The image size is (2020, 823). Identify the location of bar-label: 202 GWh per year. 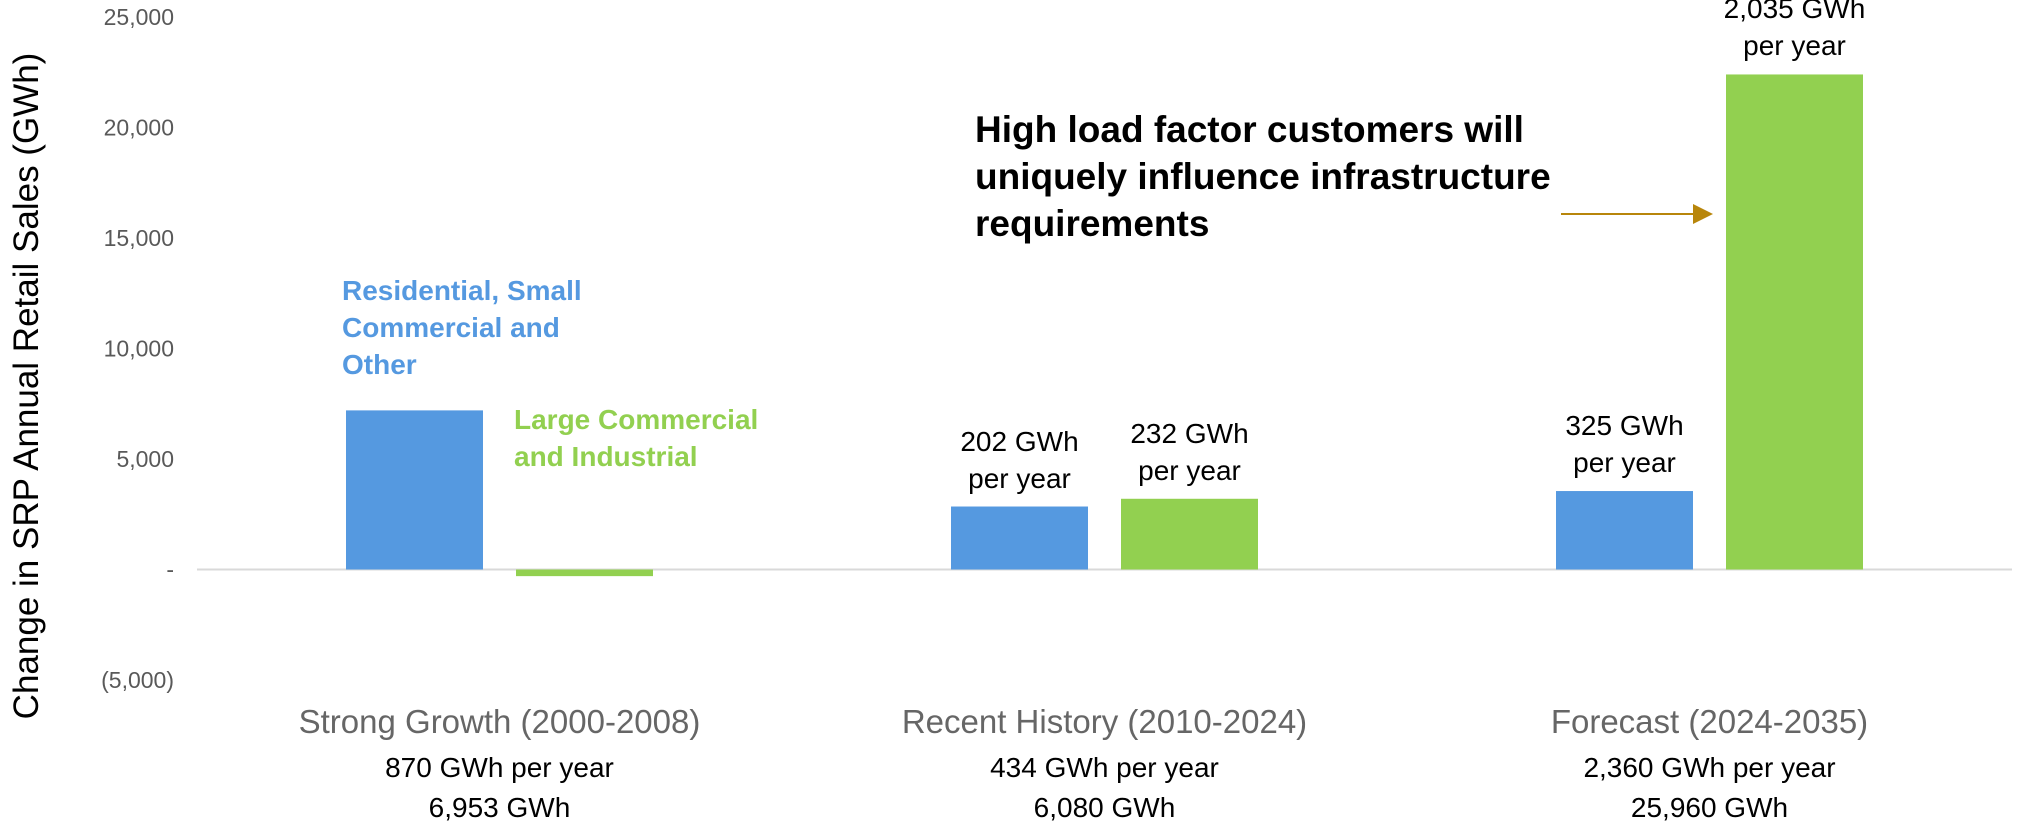
(1019, 459).